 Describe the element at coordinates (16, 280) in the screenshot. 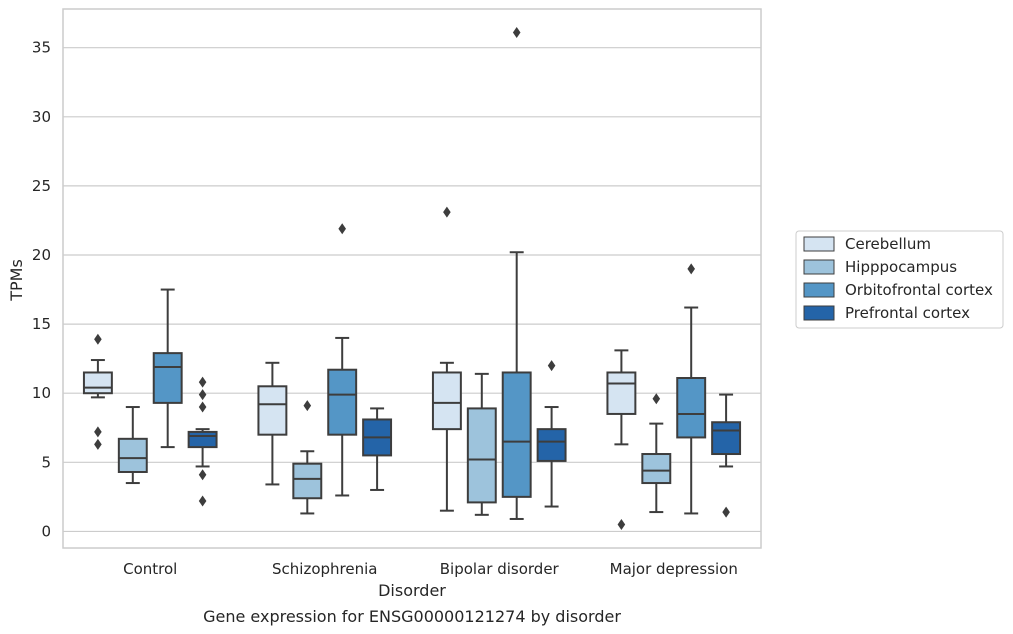

I see `y-axis-label: TPMs` at that location.